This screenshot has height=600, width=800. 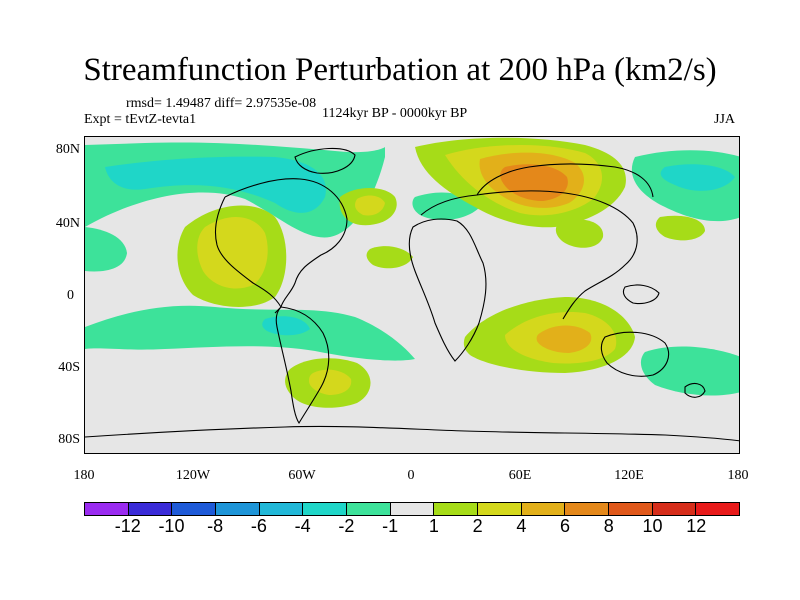 What do you see at coordinates (564, 339) in the screenshot?
I see `contour-pos-indian-core` at bounding box center [564, 339].